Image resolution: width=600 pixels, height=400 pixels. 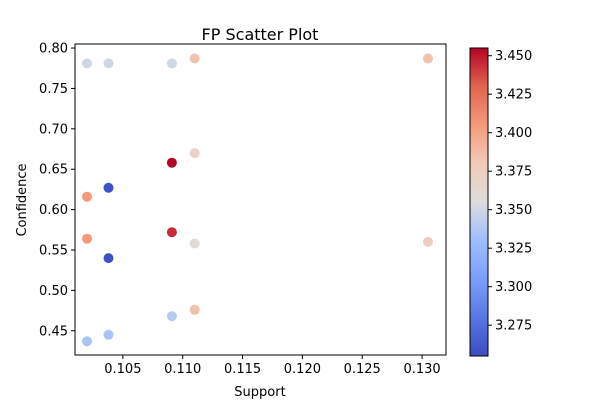 I want to click on y-tick-label: 0.80, so click(x=53, y=49).